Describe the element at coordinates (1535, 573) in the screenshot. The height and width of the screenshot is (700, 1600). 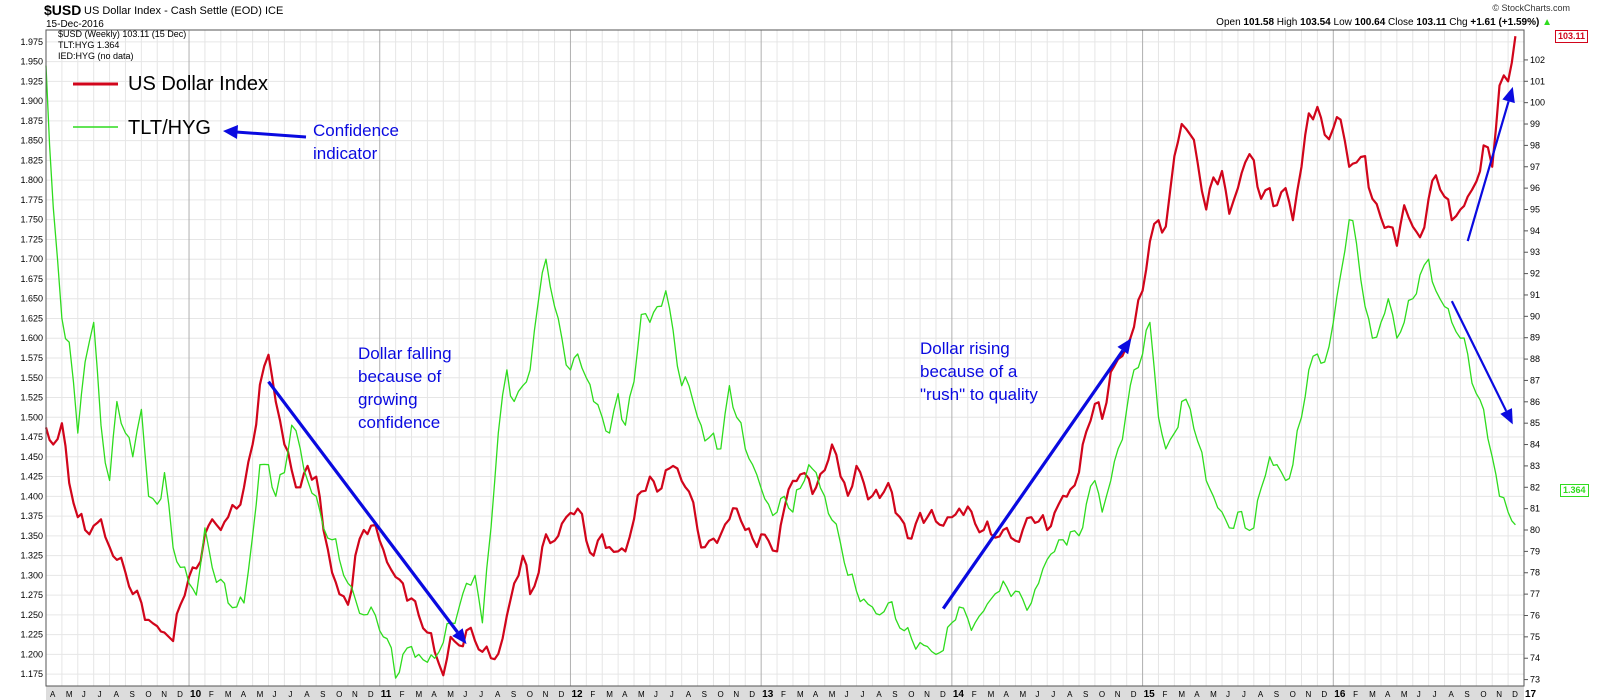
I see `right-tick-label: 78` at that location.